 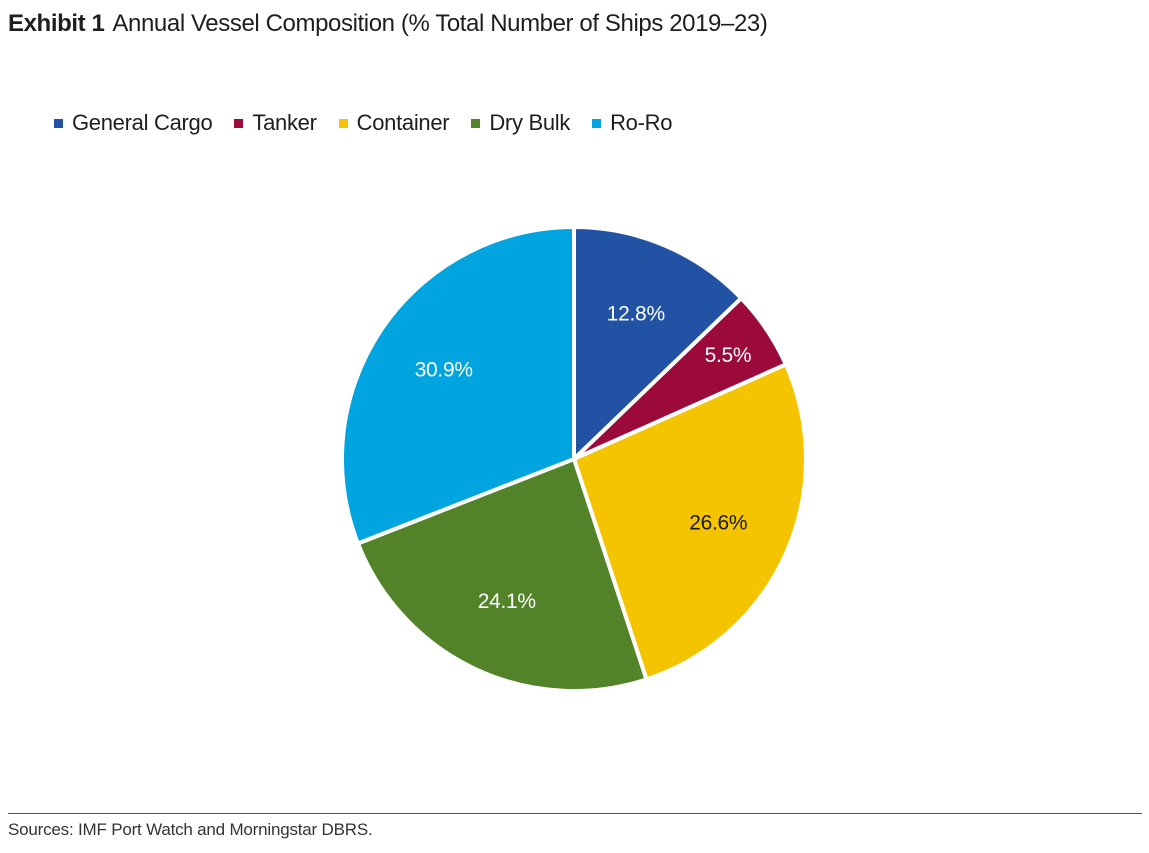 I want to click on slice-data-label: 30.9%, so click(x=444, y=370).